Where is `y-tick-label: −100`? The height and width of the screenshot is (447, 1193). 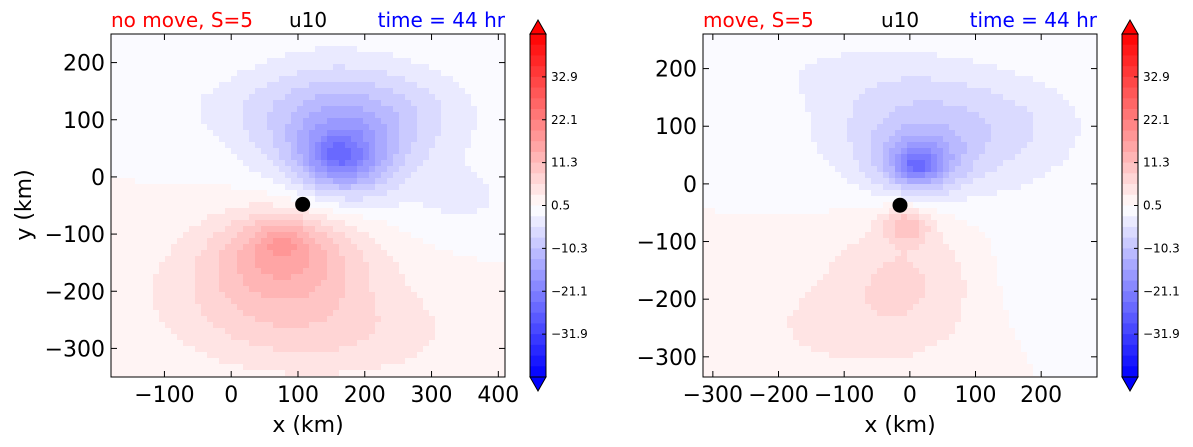
y-tick-label: −100 is located at coordinates (75, 235).